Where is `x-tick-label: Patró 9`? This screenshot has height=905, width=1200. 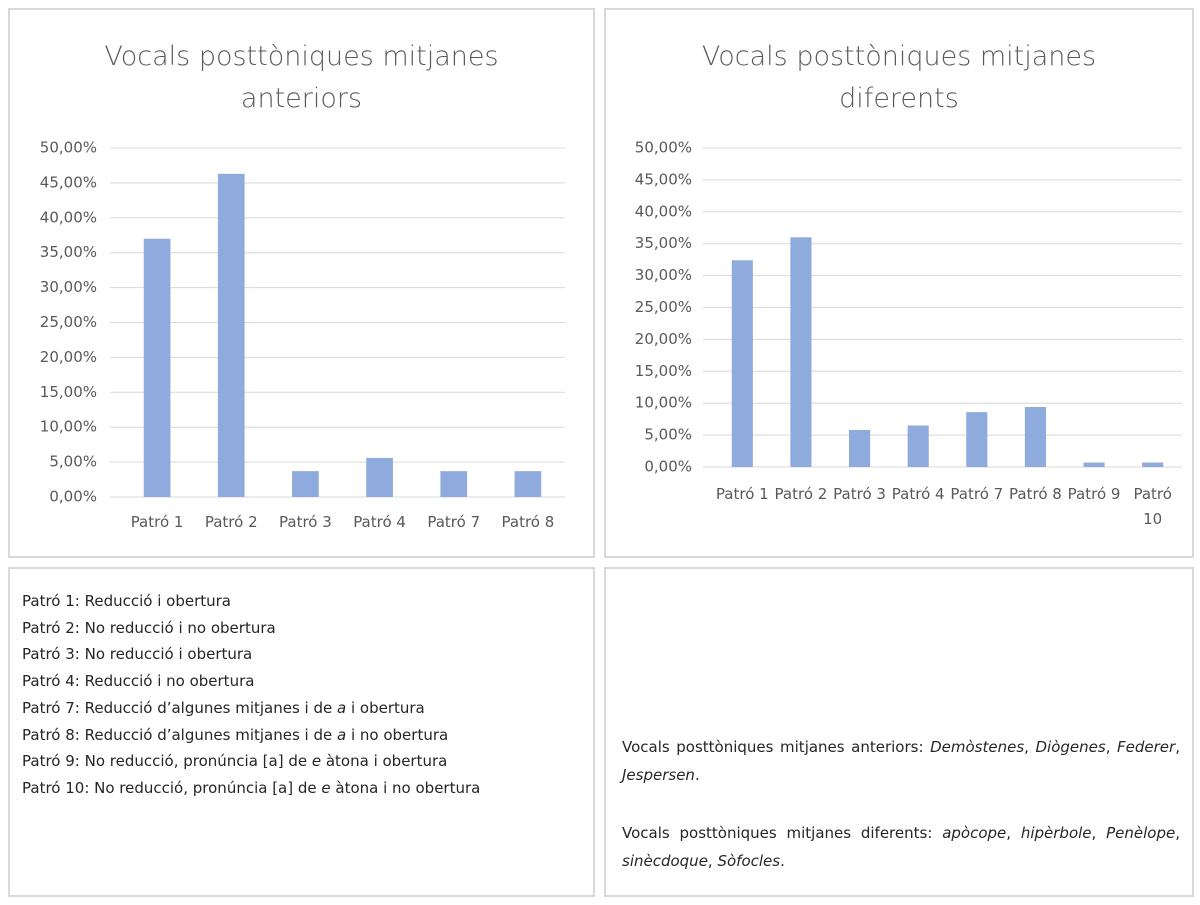 x-tick-label: Patró 9 is located at coordinates (1094, 494).